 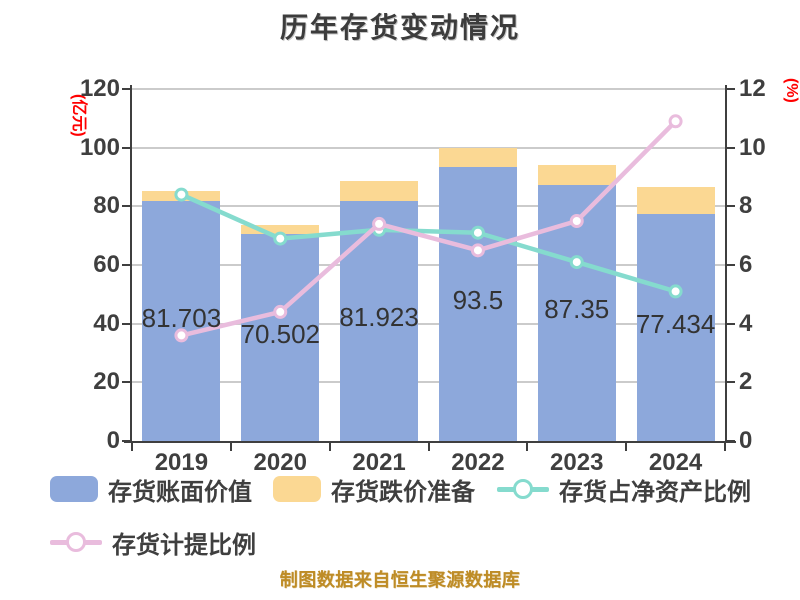 I want to click on left-axis-line, so click(x=131, y=264).